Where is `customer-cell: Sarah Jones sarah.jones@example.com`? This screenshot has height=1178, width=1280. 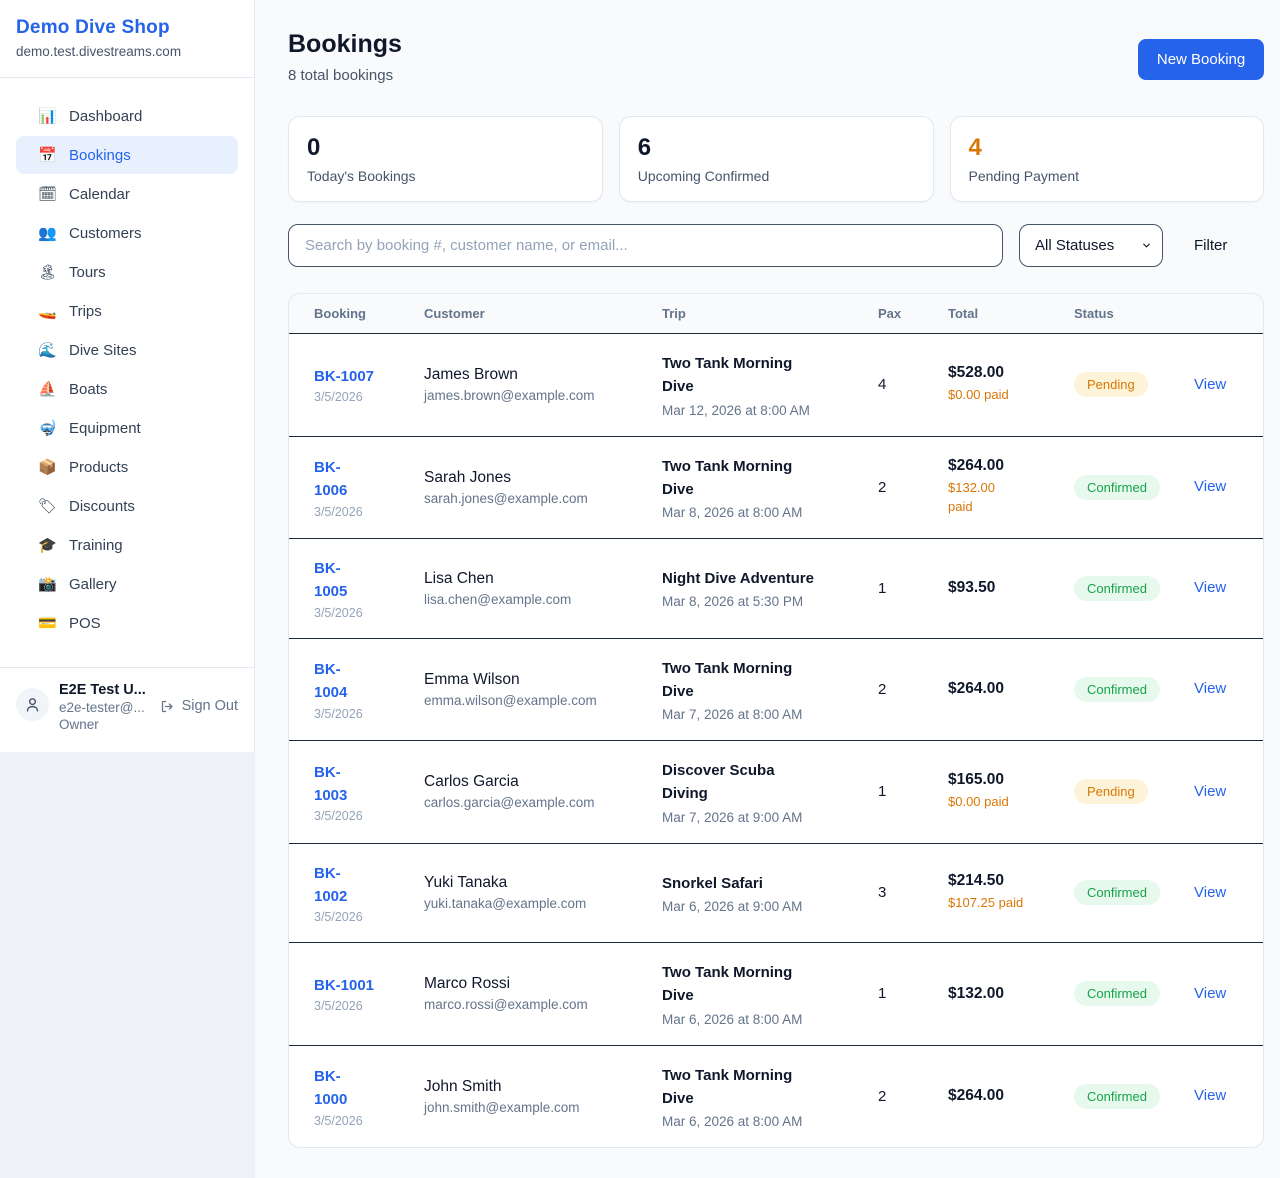 customer-cell: Sarah Jones sarah.jones@example.com is located at coordinates (543, 487).